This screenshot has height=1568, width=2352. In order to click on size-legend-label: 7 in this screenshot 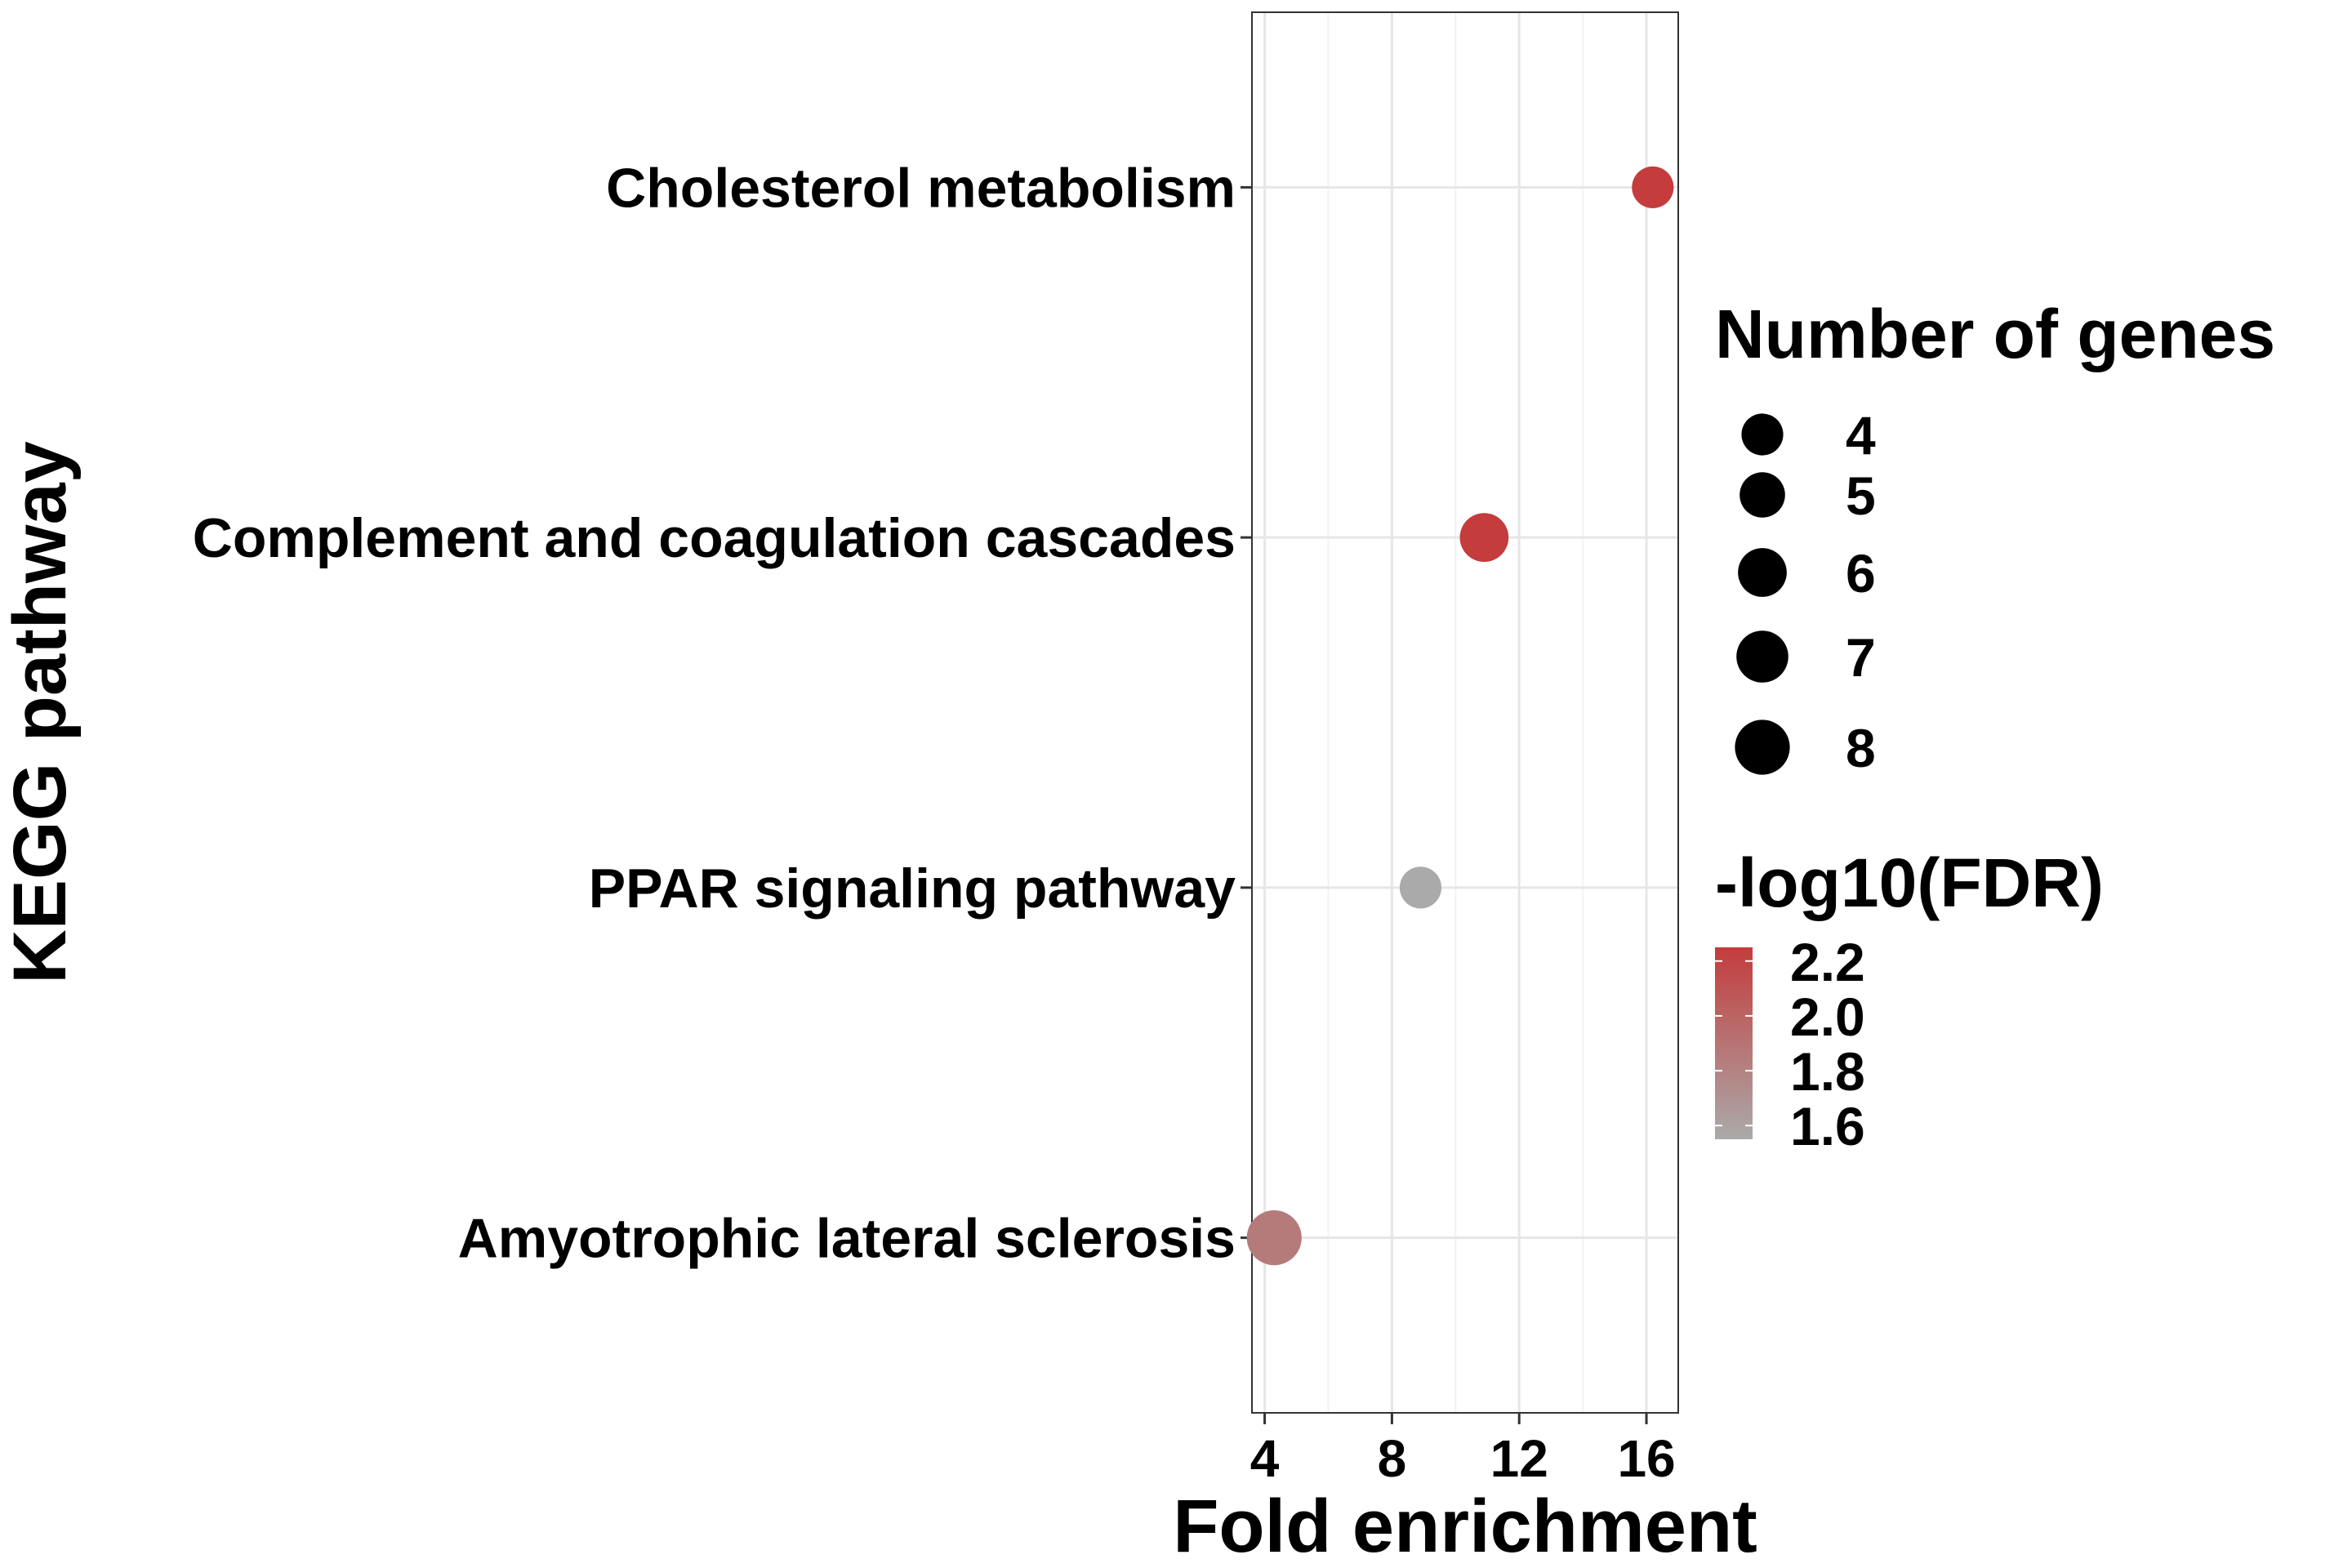, I will do `click(1861, 657)`.